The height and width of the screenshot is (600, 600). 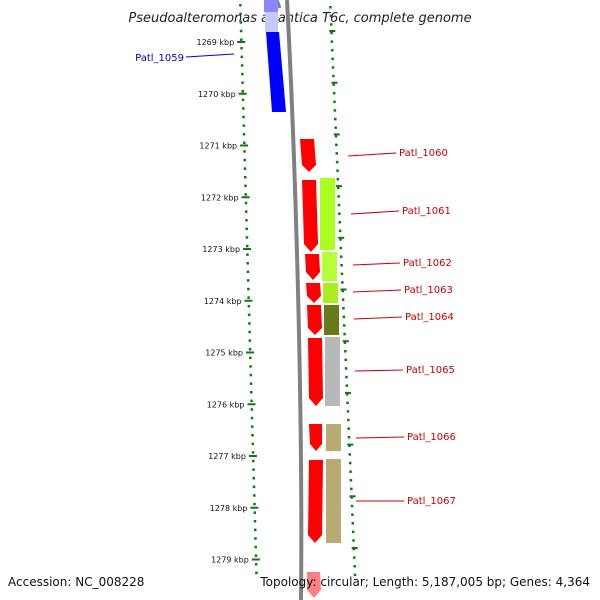 I want to click on kbp-tick-label: 1272 kbp, so click(x=220, y=197).